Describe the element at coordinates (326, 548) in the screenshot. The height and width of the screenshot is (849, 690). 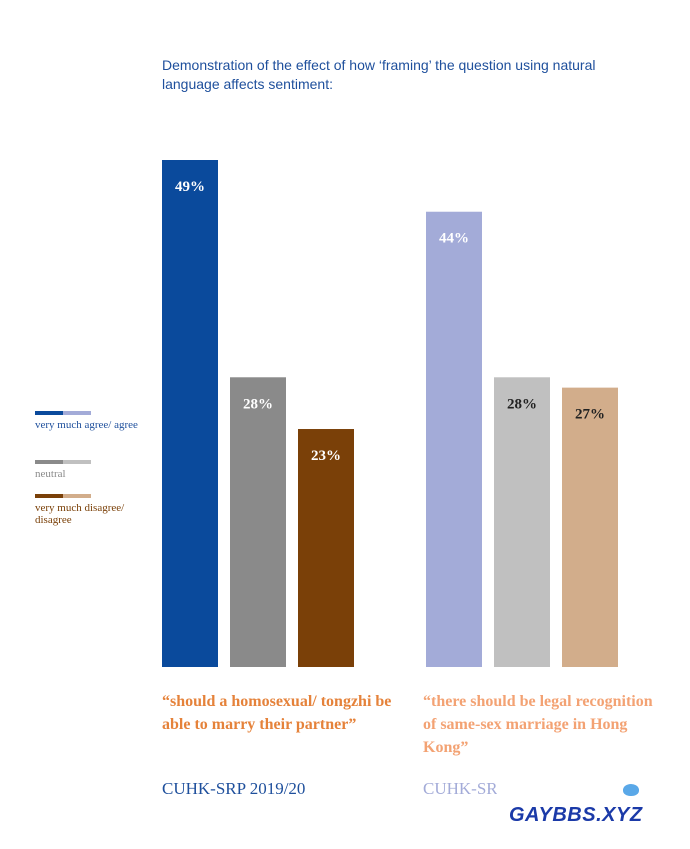
I see `bar-group1-disagree` at that location.